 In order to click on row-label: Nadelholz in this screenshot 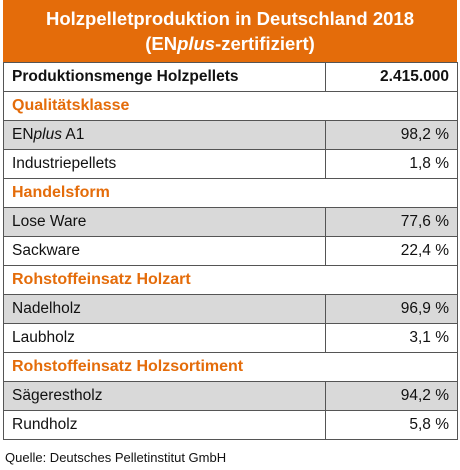, I will do `click(164, 309)`.